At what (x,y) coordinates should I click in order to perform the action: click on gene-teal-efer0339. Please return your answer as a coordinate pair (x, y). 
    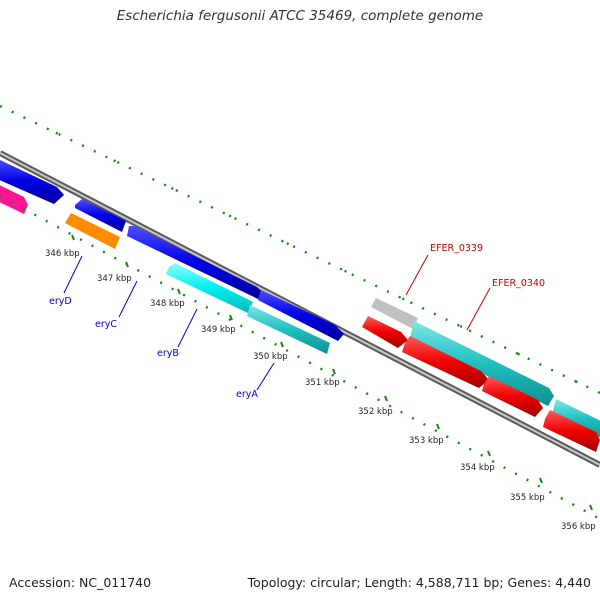
    Looking at the image, I should click on (482, 363).